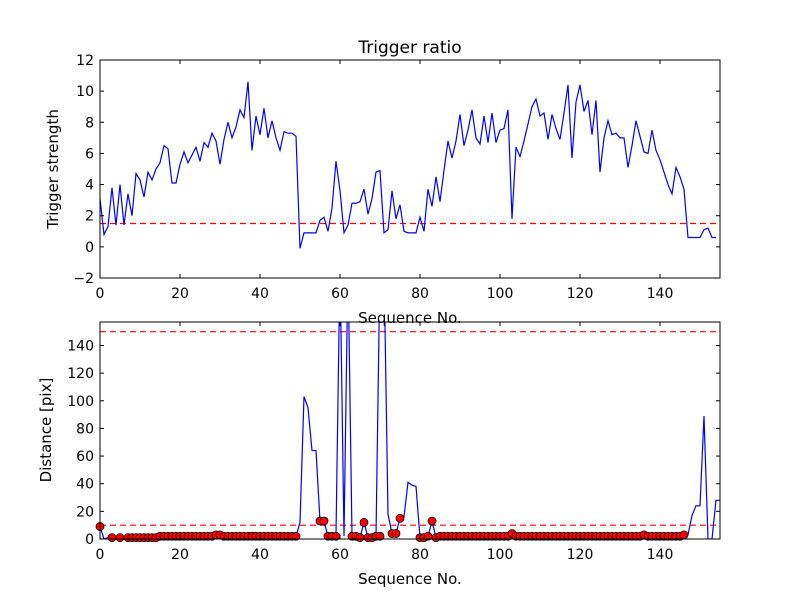 The height and width of the screenshot is (600, 800). What do you see at coordinates (89, 154) in the screenshot?
I see `top-y-tick-label: 6` at bounding box center [89, 154].